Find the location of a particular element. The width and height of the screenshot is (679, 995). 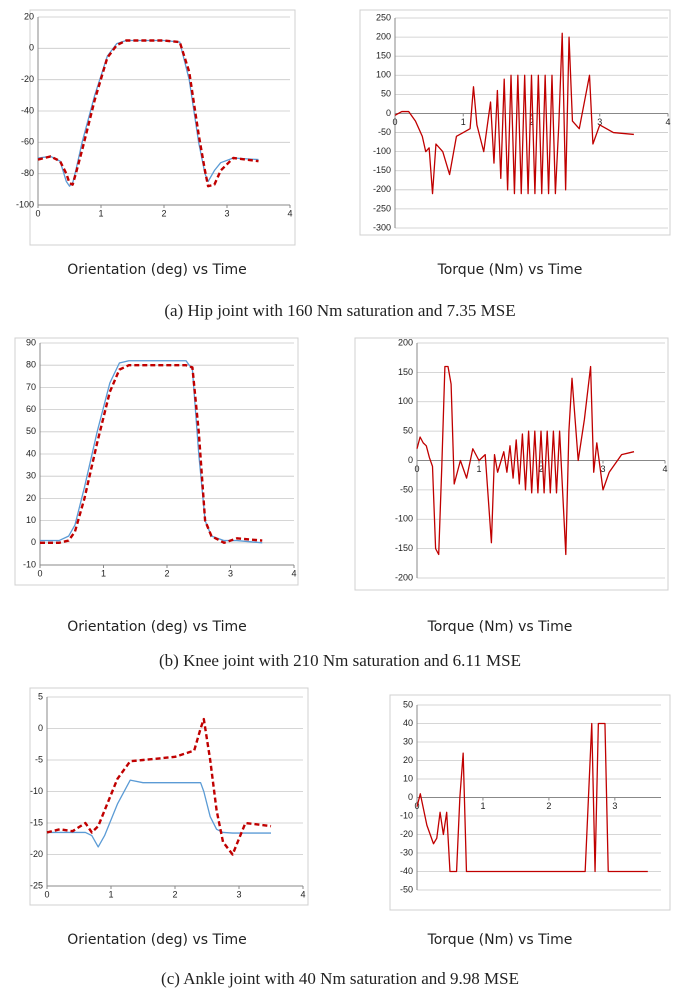

y-tick-label: 5 is located at coordinates (40, 696).